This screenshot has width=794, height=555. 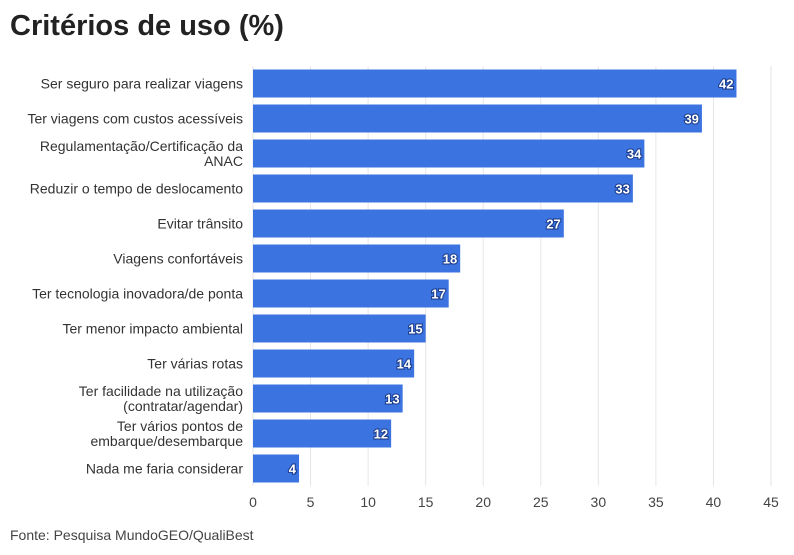 What do you see at coordinates (200, 224) in the screenshot?
I see `category-label: Evitar trânsito` at bounding box center [200, 224].